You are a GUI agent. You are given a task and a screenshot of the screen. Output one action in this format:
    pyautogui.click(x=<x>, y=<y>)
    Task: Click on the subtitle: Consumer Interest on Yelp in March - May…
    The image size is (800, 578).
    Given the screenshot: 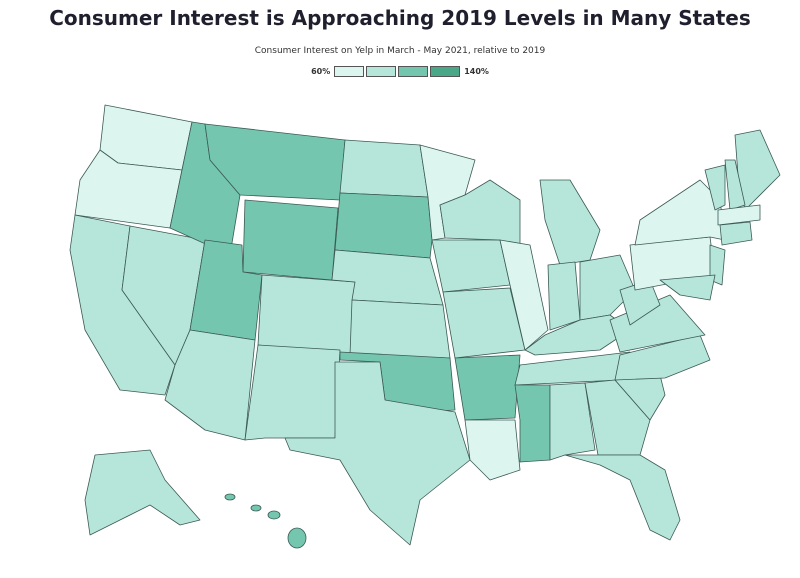 What is the action you would take?
    pyautogui.click(x=400, y=51)
    